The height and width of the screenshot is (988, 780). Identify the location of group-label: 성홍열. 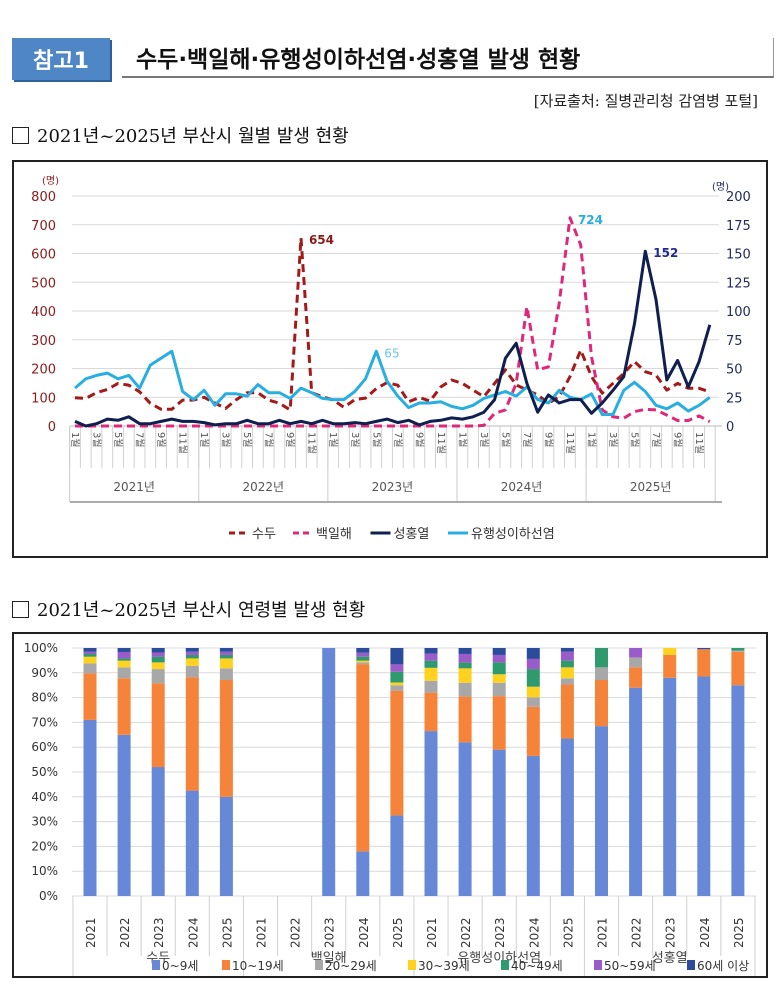
(670, 958).